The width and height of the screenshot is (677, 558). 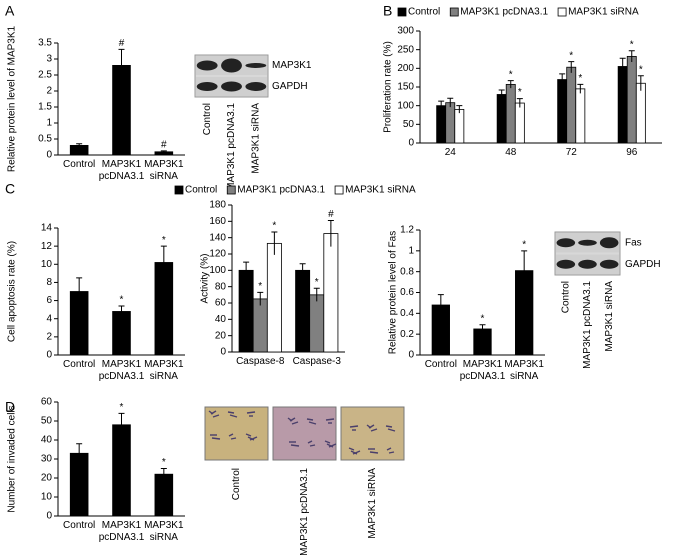 What do you see at coordinates (47, 440) in the screenshot?
I see `y-tick-label: 40` at bounding box center [47, 440].